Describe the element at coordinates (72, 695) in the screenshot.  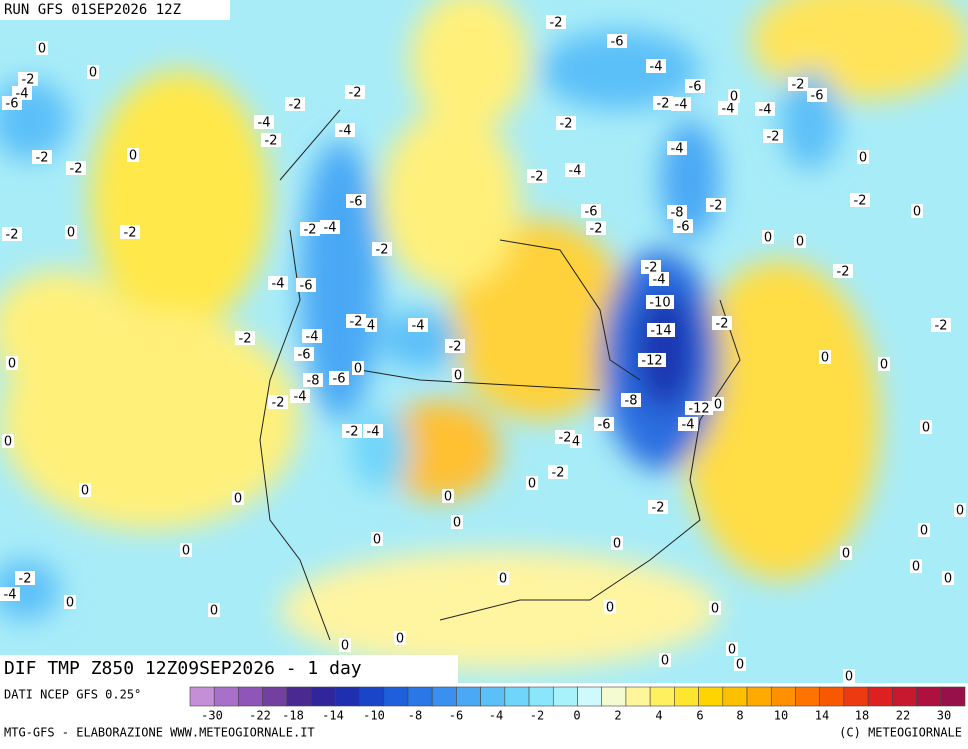
I see `source: DATI NCEP GFS 0.25°` at that location.